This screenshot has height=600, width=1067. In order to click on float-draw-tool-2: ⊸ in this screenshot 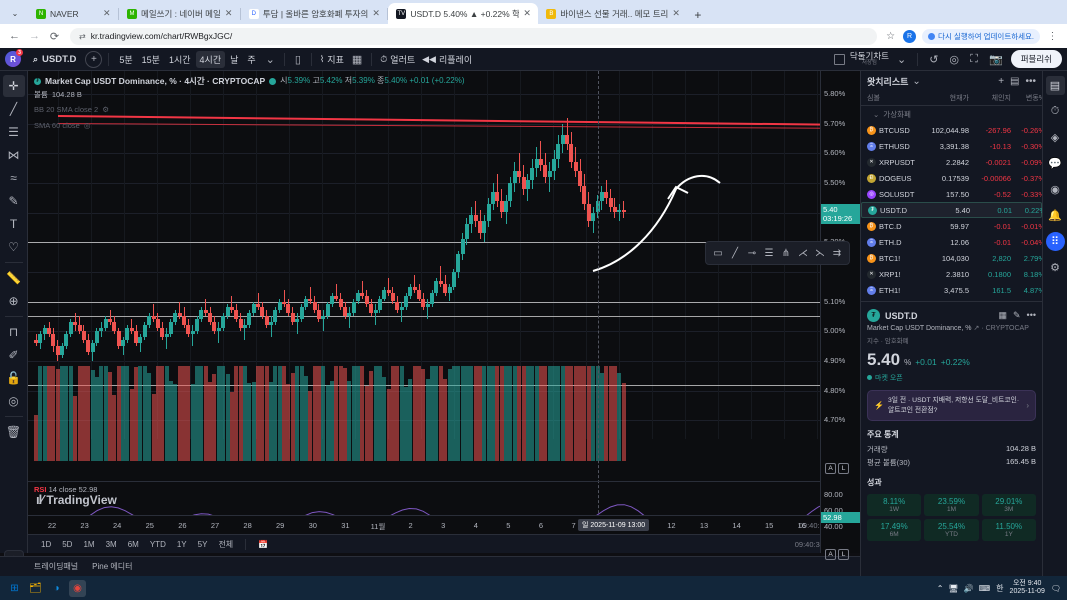, I will do `click(752, 253)`.